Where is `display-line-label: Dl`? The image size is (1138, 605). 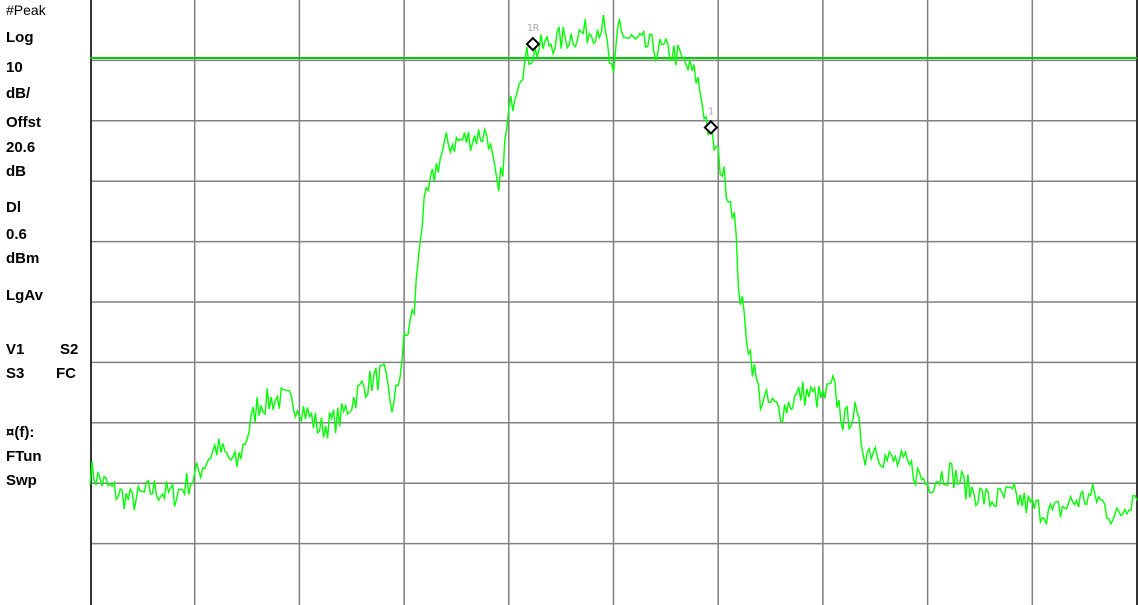 display-line-label: Dl is located at coordinates (13, 207).